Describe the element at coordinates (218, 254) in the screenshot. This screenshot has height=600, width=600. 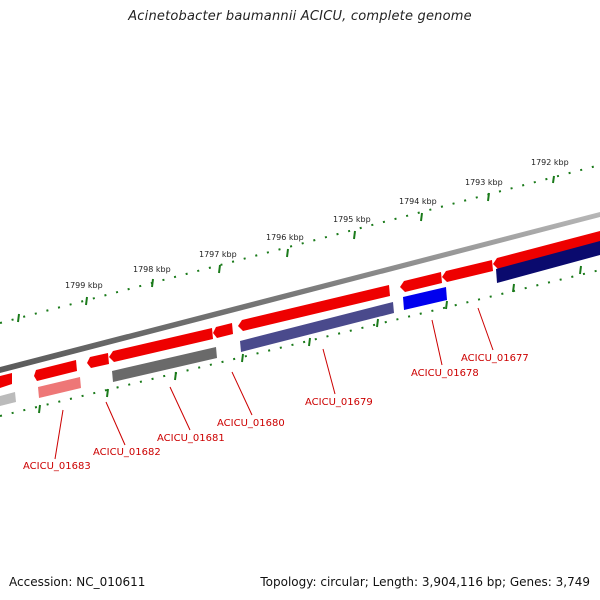
I see `tick-label: 1797 kbp` at that location.